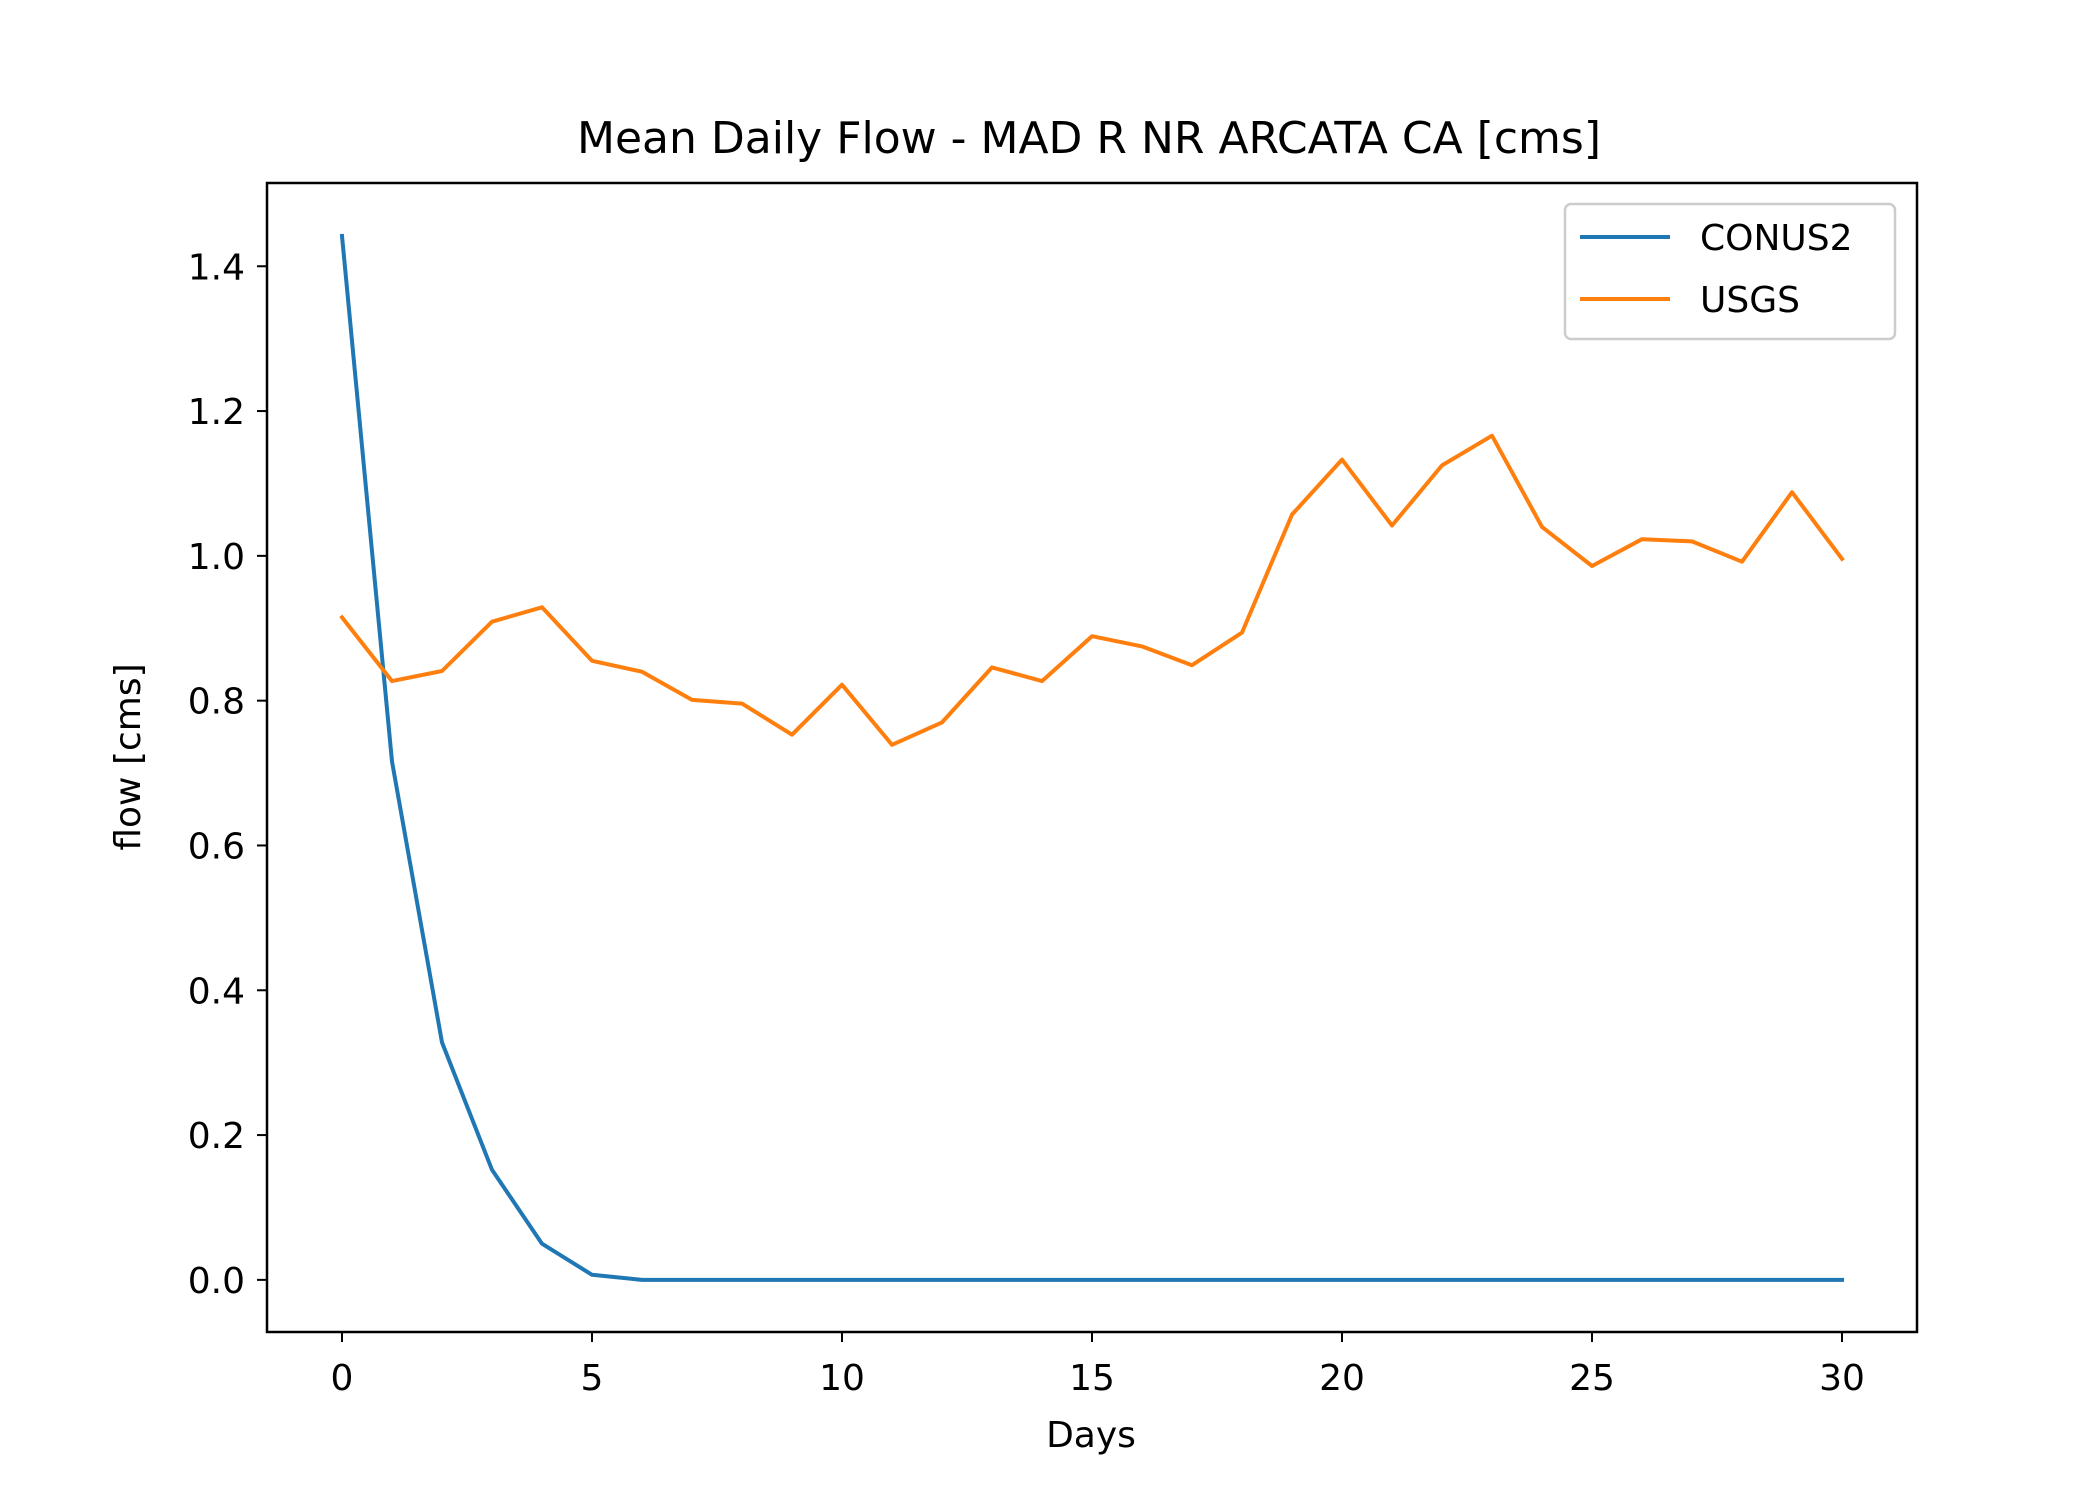 This screenshot has height=1500, width=2100. I want to click on x-axis-label: Days, so click(1091, 1435).